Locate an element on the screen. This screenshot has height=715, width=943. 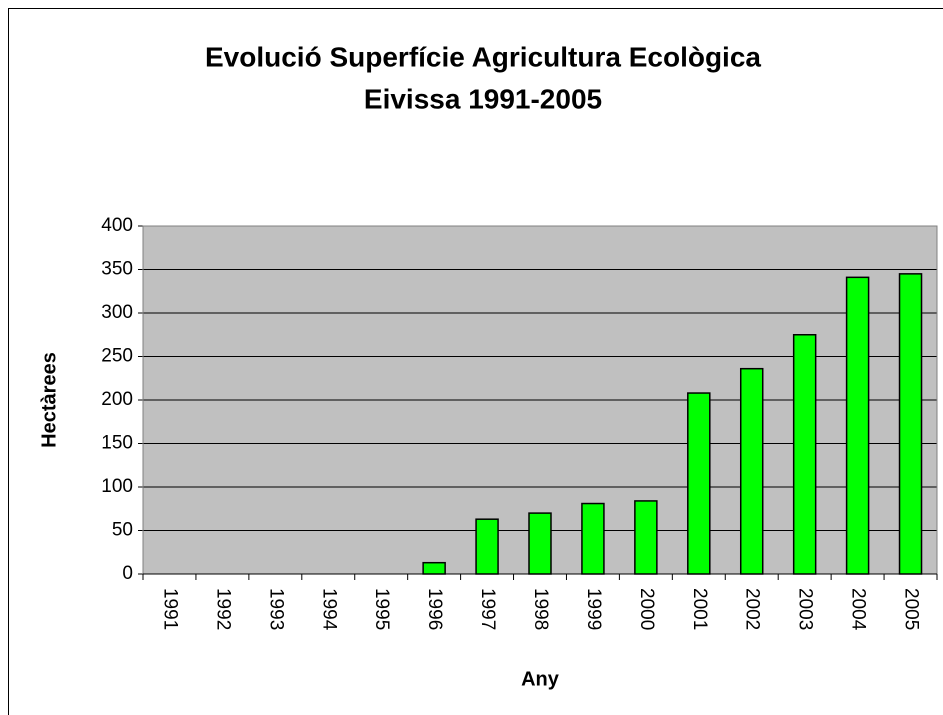
x-axis-title: Any is located at coordinates (540, 679).